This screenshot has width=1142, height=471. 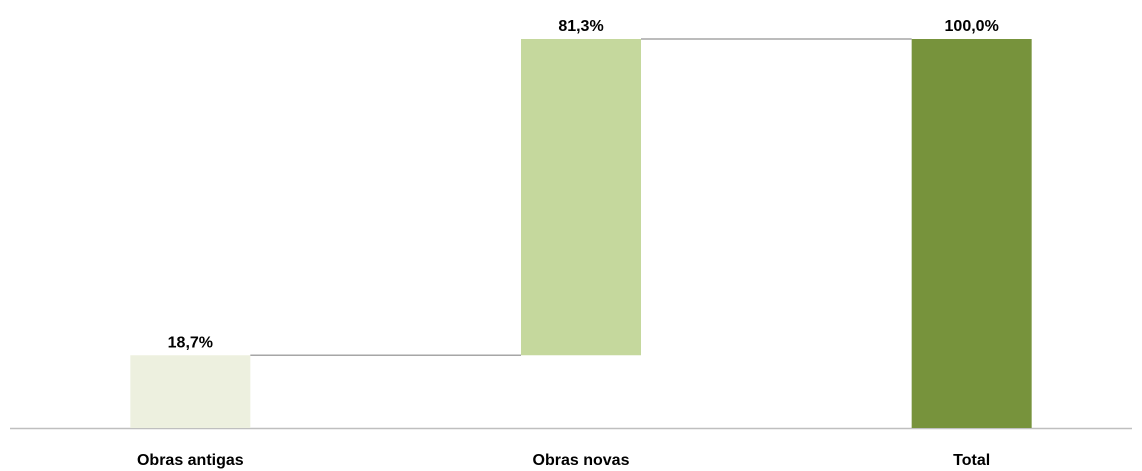 What do you see at coordinates (190, 460) in the screenshot?
I see `x-tick-label: Obras antigas` at bounding box center [190, 460].